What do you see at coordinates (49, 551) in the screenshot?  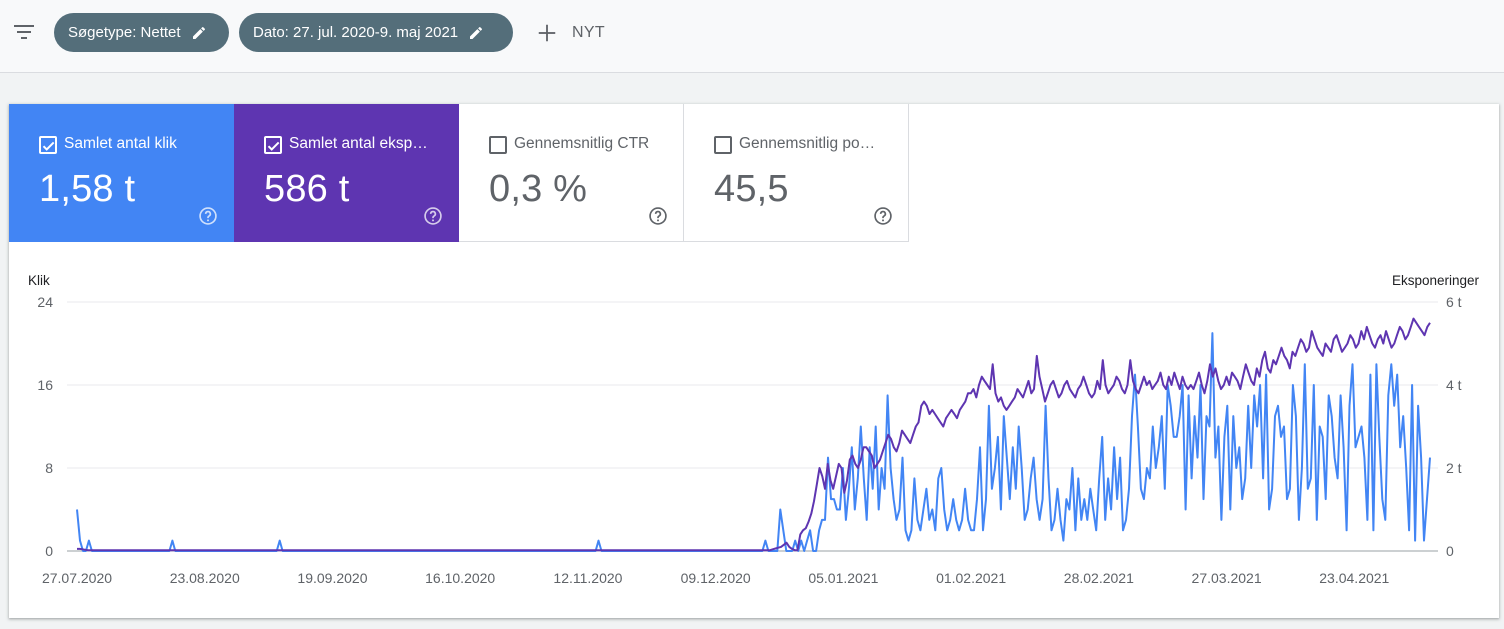 I see `left-tick-label: 0` at bounding box center [49, 551].